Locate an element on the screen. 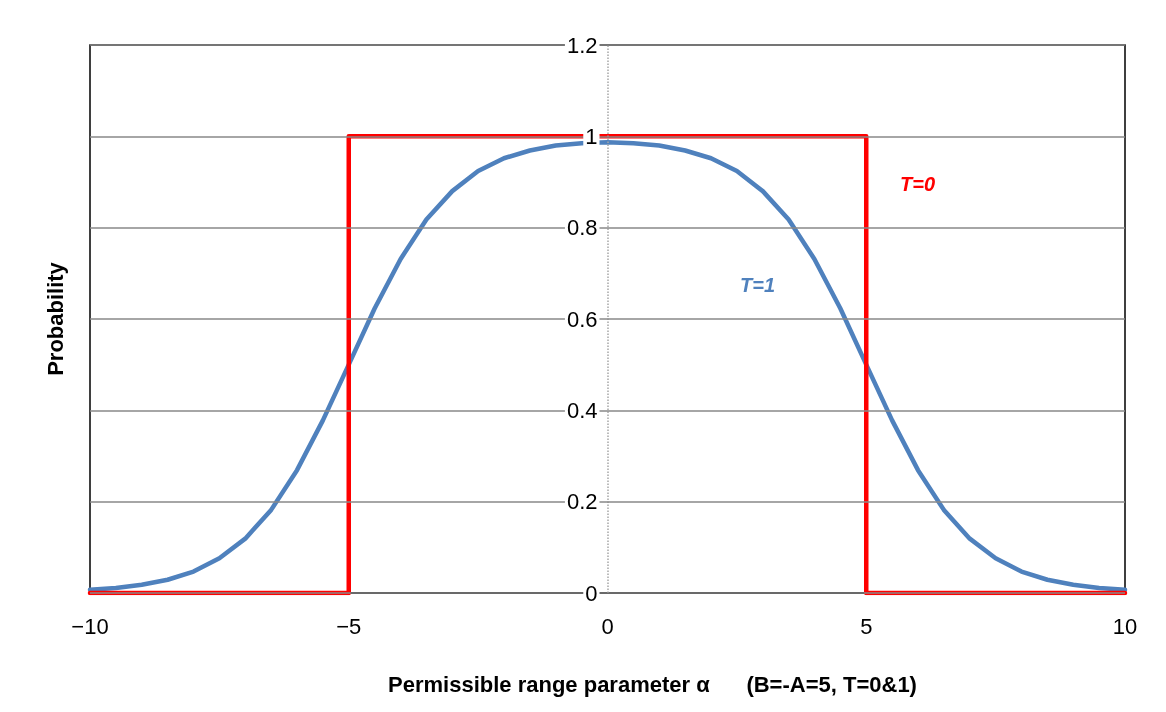  x-axis-title: Permissible range parameter α (B=-A=5, T=0&1) is located at coordinates (652, 684).